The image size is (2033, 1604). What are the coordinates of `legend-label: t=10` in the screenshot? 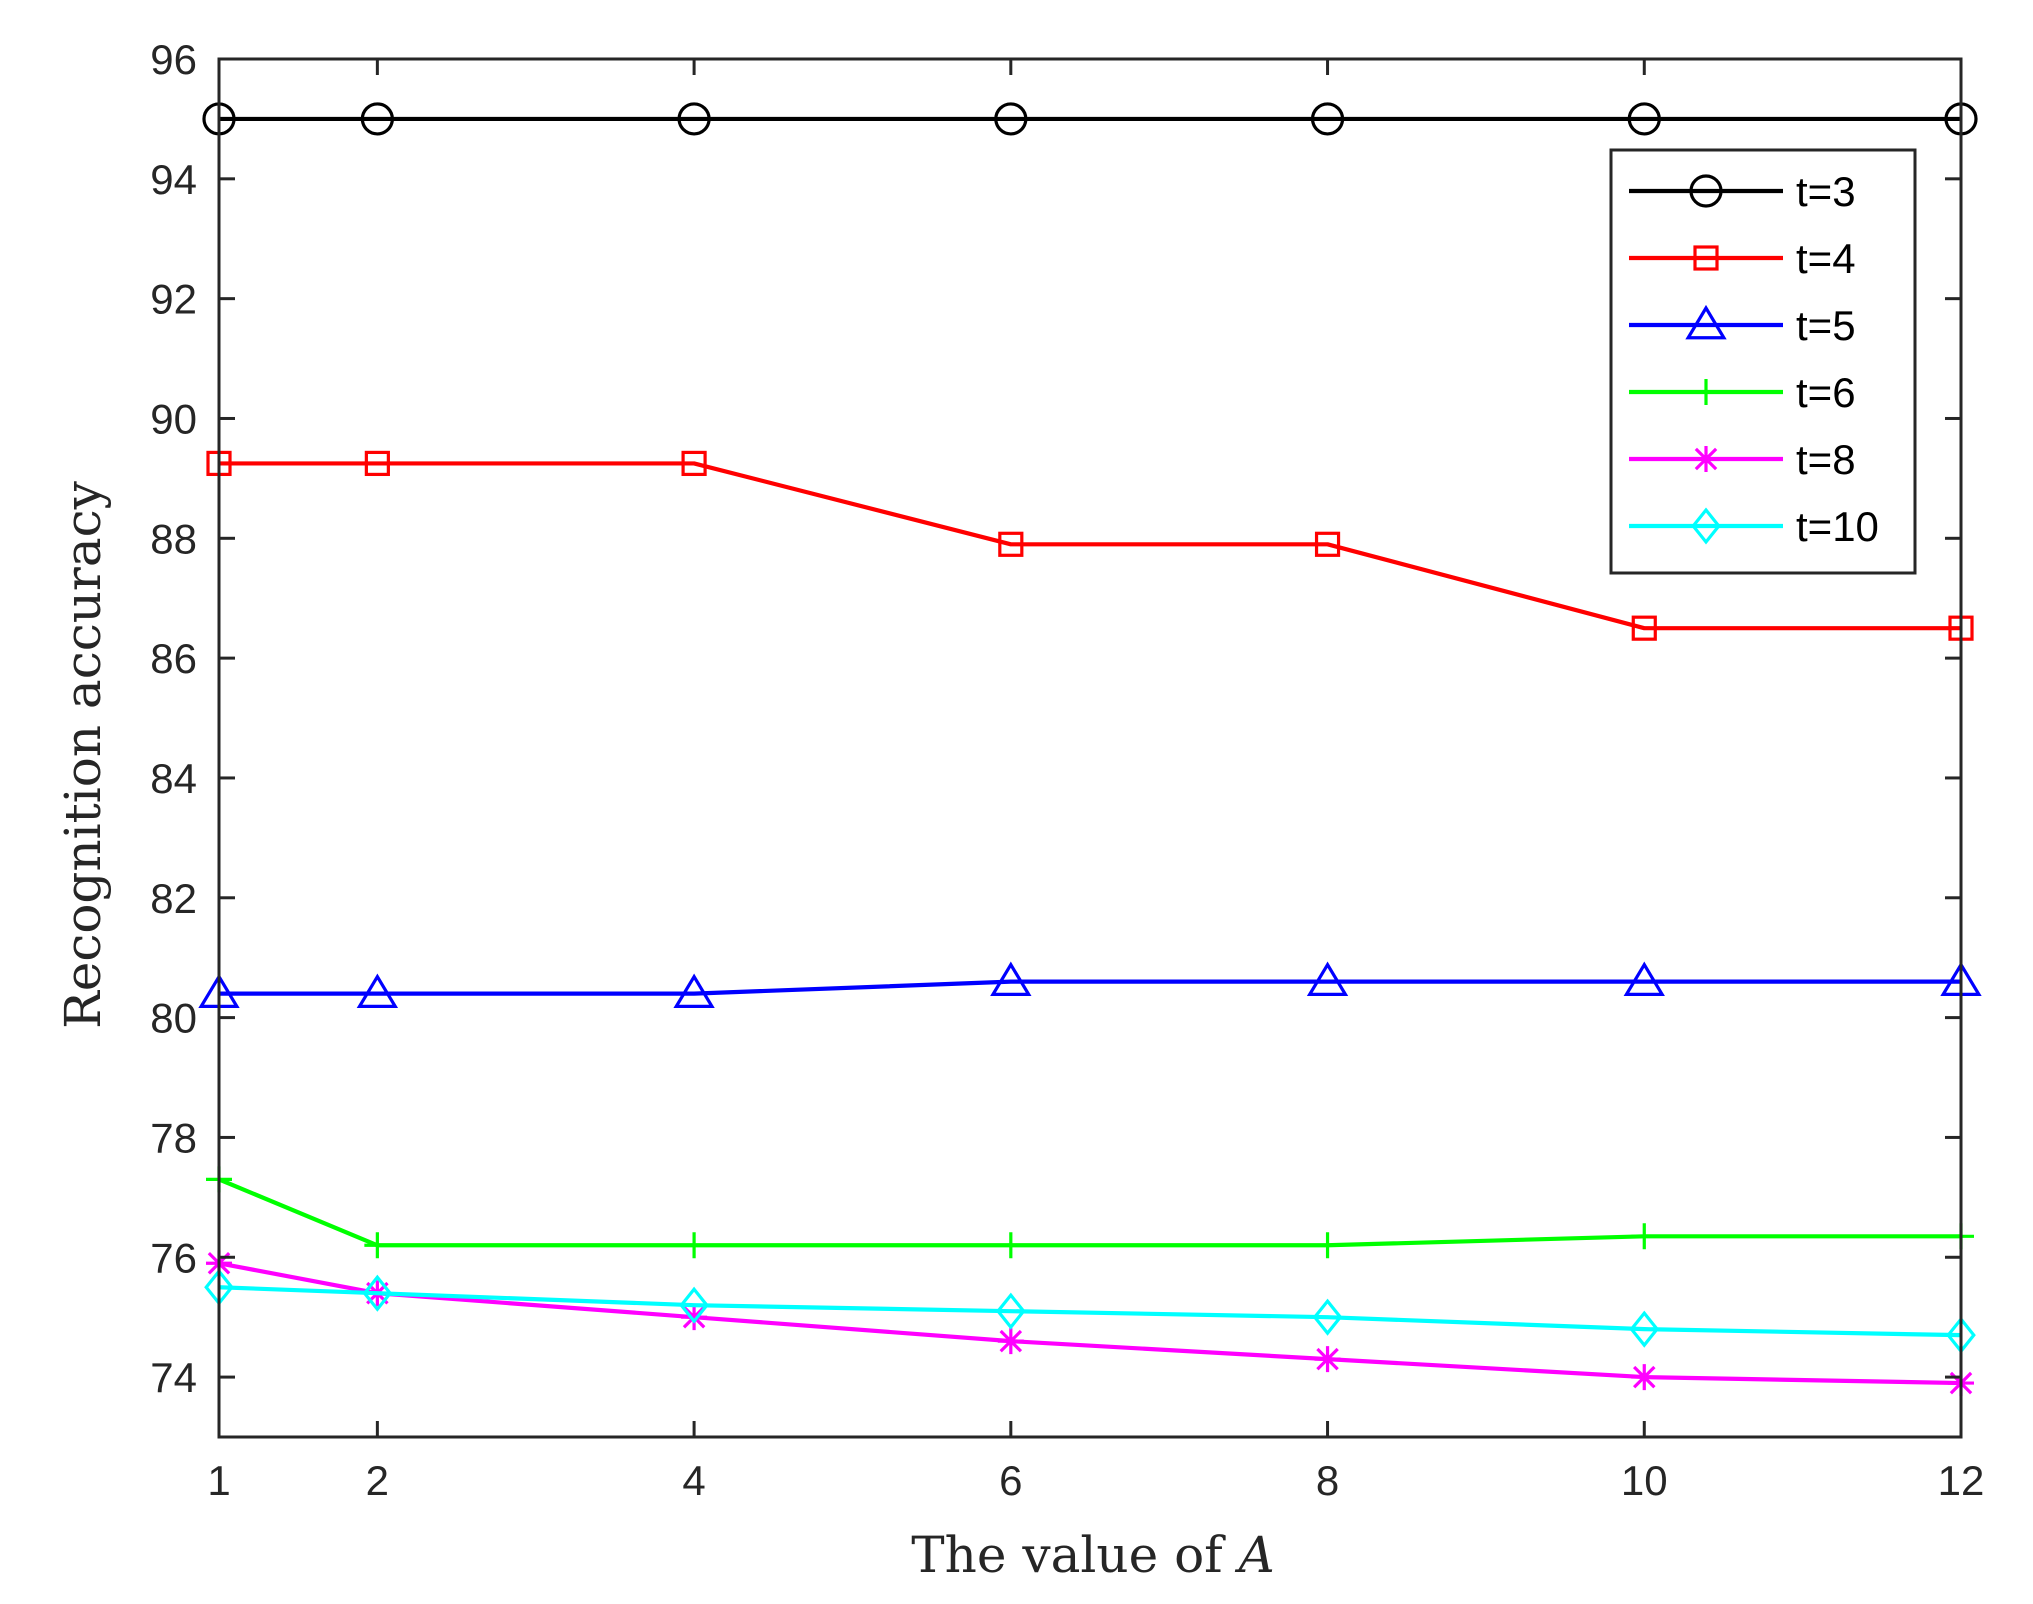 It's located at (1837, 526).